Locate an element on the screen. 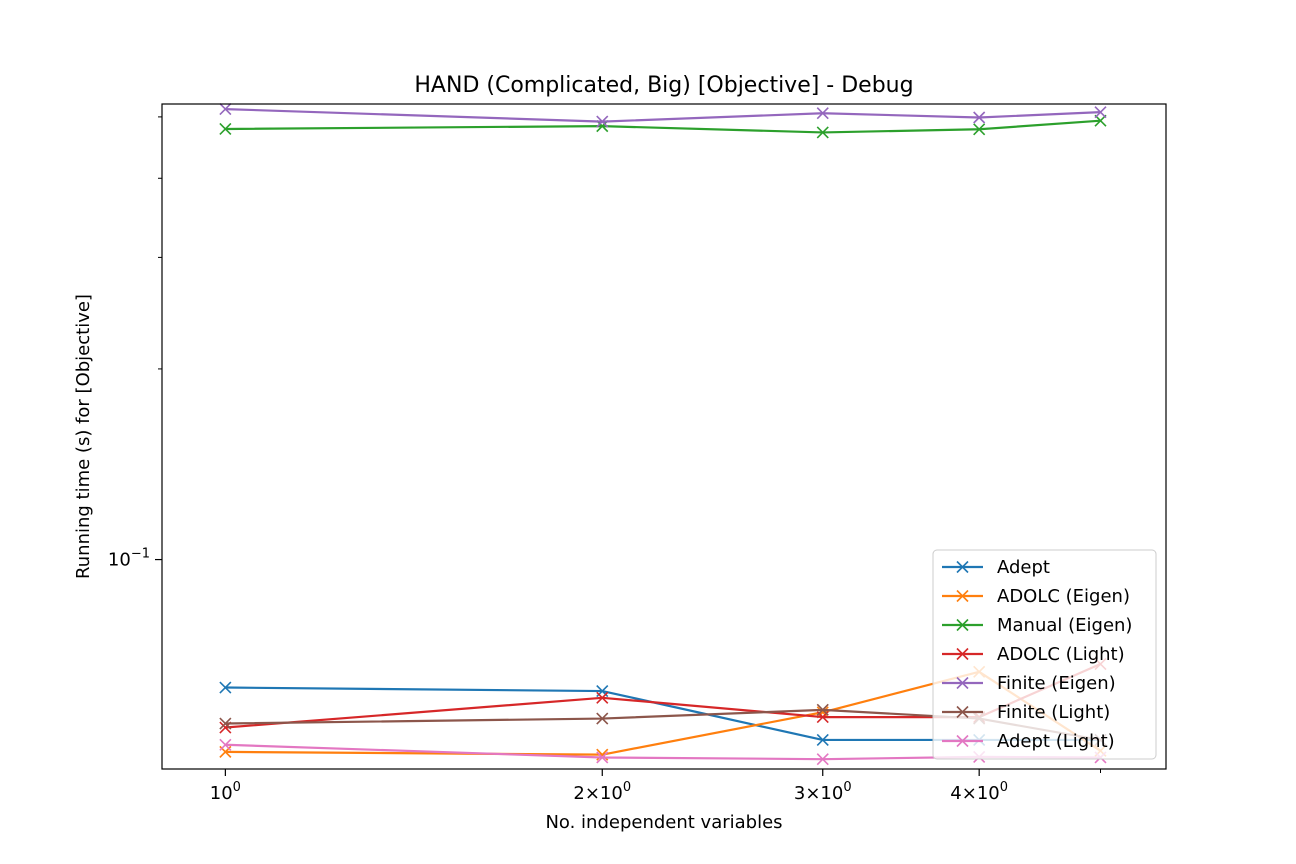  x-tick-label: 100 is located at coordinates (225, 792).